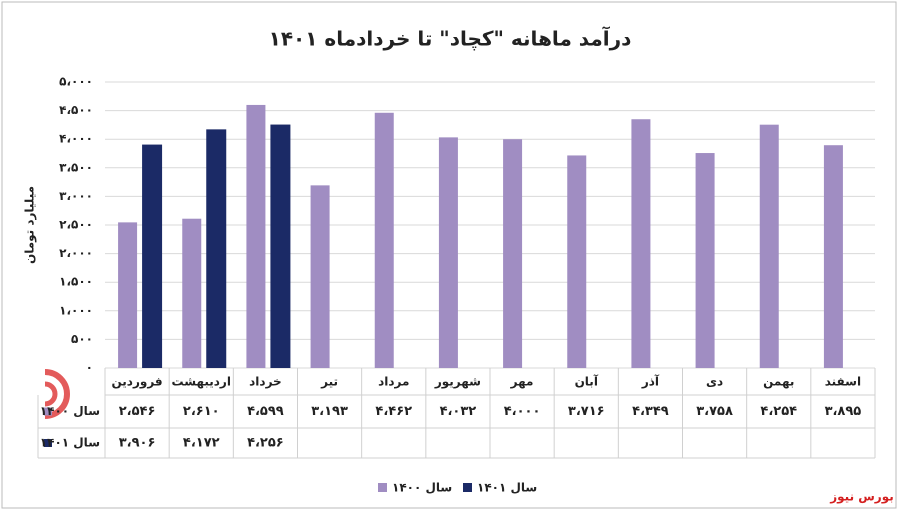 This screenshot has width=899, height=512. What do you see at coordinates (137, 382) in the screenshot?
I see `x-tick-label: فروردین` at bounding box center [137, 382].